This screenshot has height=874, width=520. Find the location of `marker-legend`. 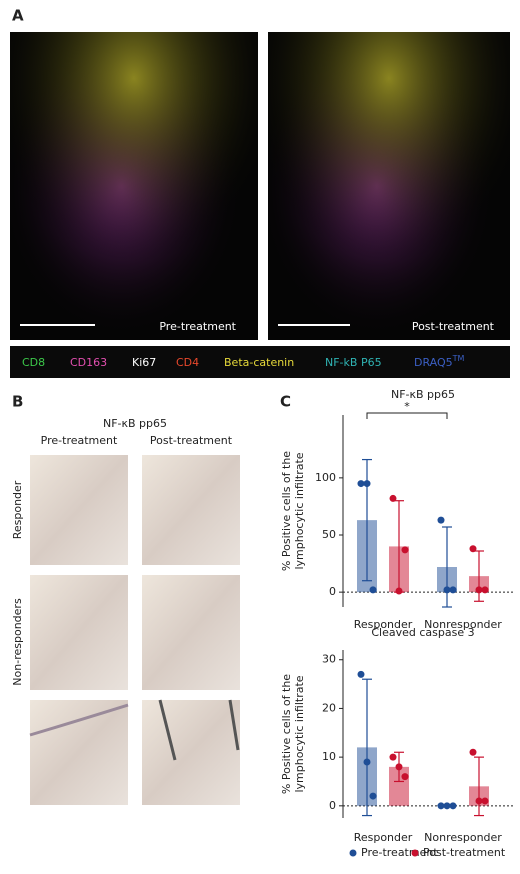

marker-legend is located at coordinates (260, 362).